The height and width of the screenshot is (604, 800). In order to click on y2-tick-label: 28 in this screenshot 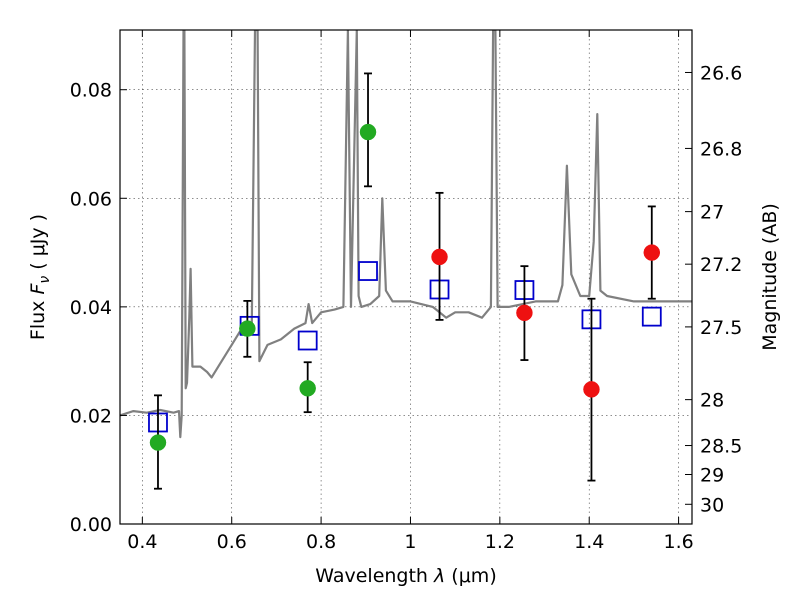, I will do `click(712, 401)`.